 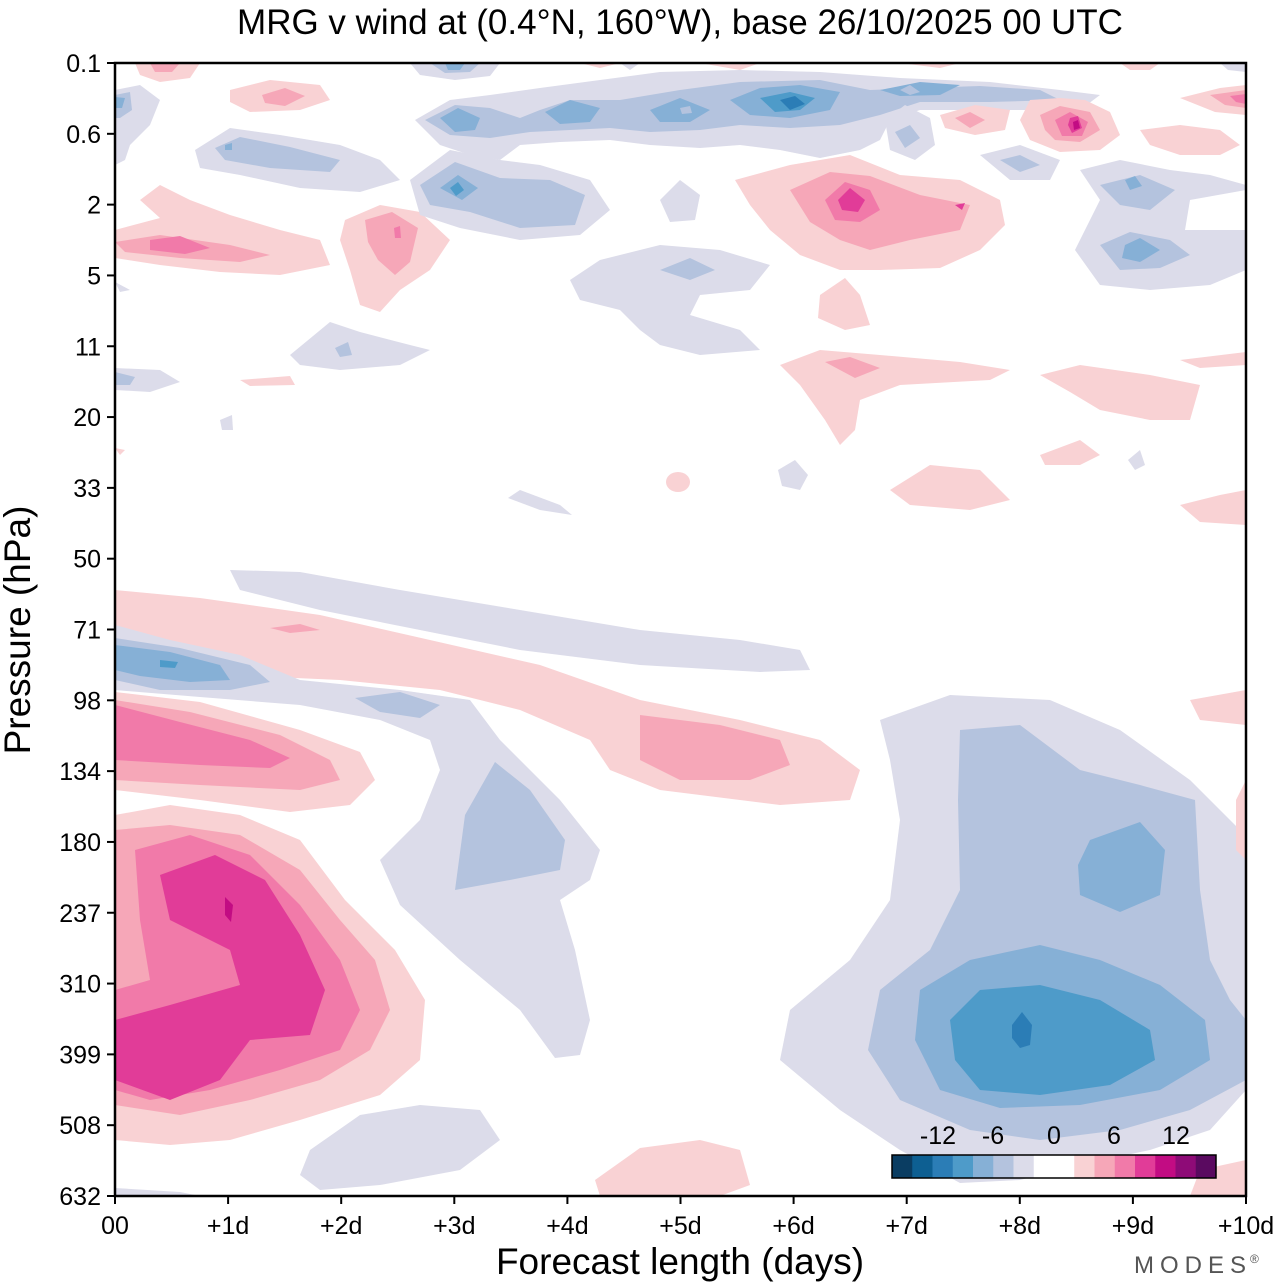 I want to click on brand-logo: MODES ®, so click(x=1196, y=1265).